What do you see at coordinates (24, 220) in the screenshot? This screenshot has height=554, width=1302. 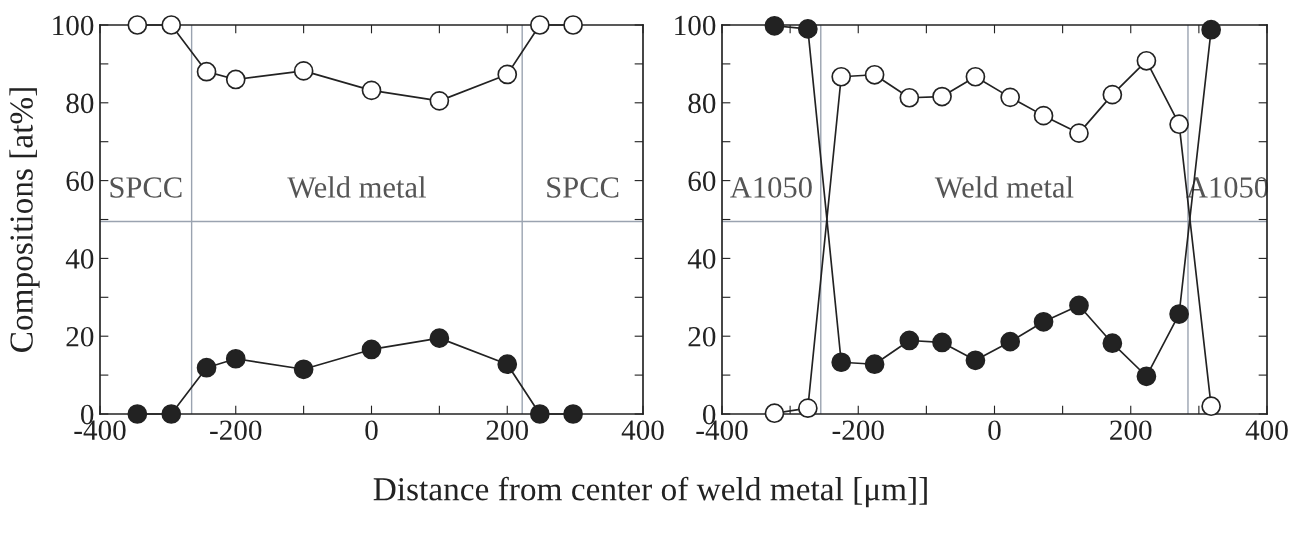 I see `y-axis-title: Compositions [at%]` at bounding box center [24, 220].